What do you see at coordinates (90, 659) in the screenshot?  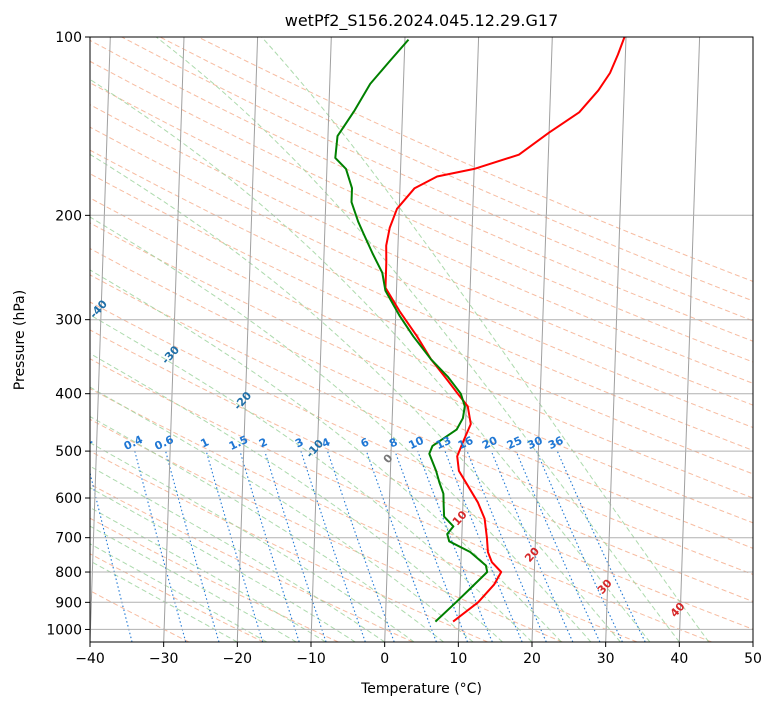 I see `x-tick-label: −40` at bounding box center [90, 659].